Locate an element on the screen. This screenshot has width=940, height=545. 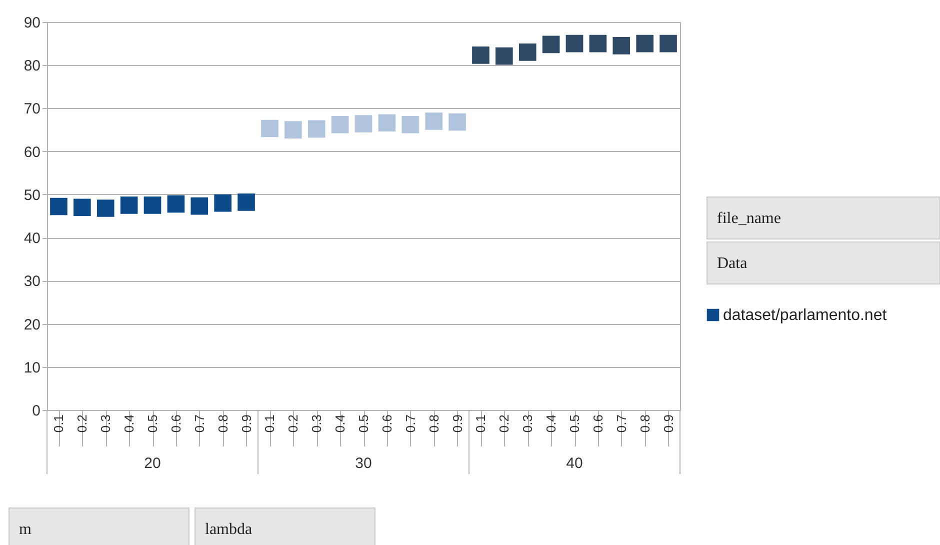
text: file_name is located at coordinates (749, 218).